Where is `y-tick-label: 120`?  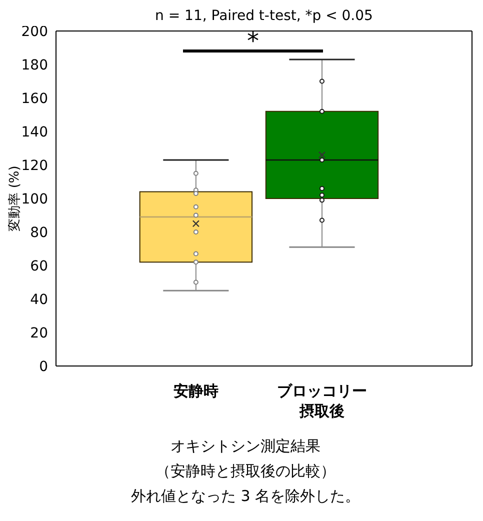 y-tick-label: 120 is located at coordinates (34, 166).